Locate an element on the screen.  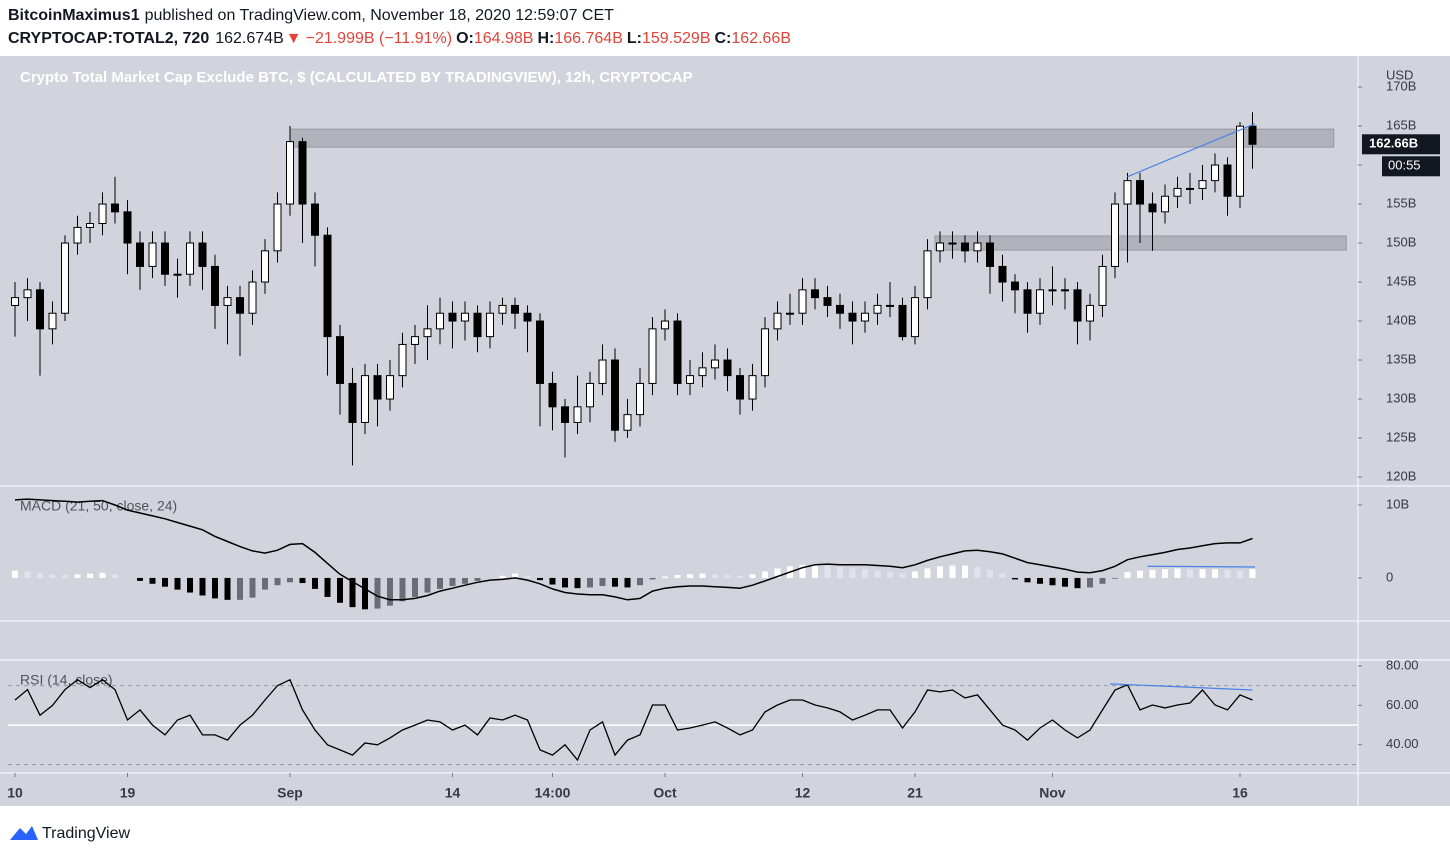
logo: TradingView is located at coordinates (70, 833).